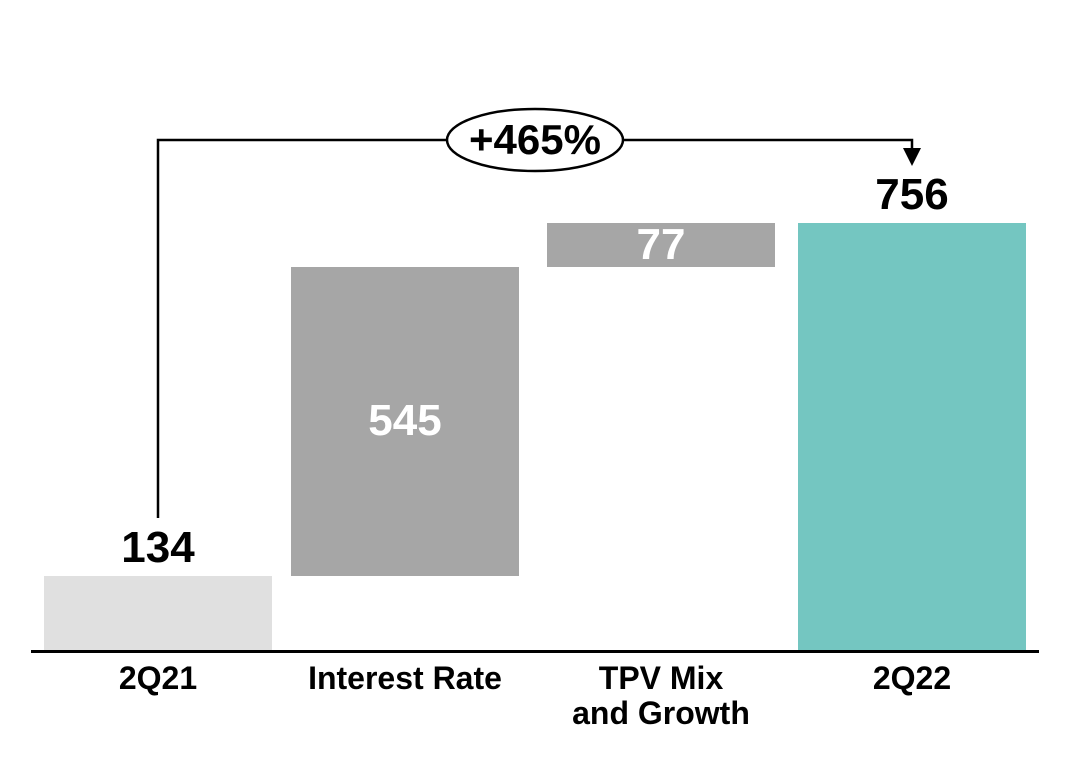 The image size is (1068, 760). I want to click on bar-value-label: 77, so click(661, 244).